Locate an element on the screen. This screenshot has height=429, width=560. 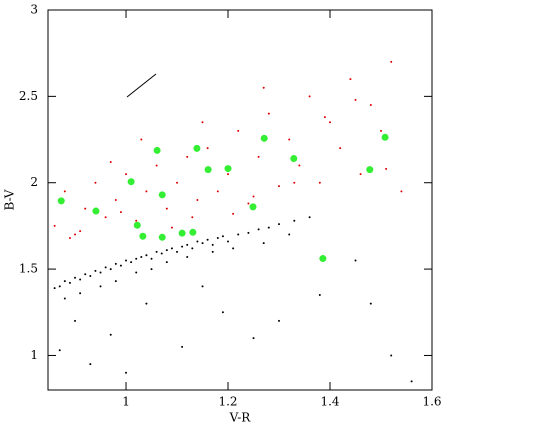
reddening-vector is located at coordinates (141, 85).